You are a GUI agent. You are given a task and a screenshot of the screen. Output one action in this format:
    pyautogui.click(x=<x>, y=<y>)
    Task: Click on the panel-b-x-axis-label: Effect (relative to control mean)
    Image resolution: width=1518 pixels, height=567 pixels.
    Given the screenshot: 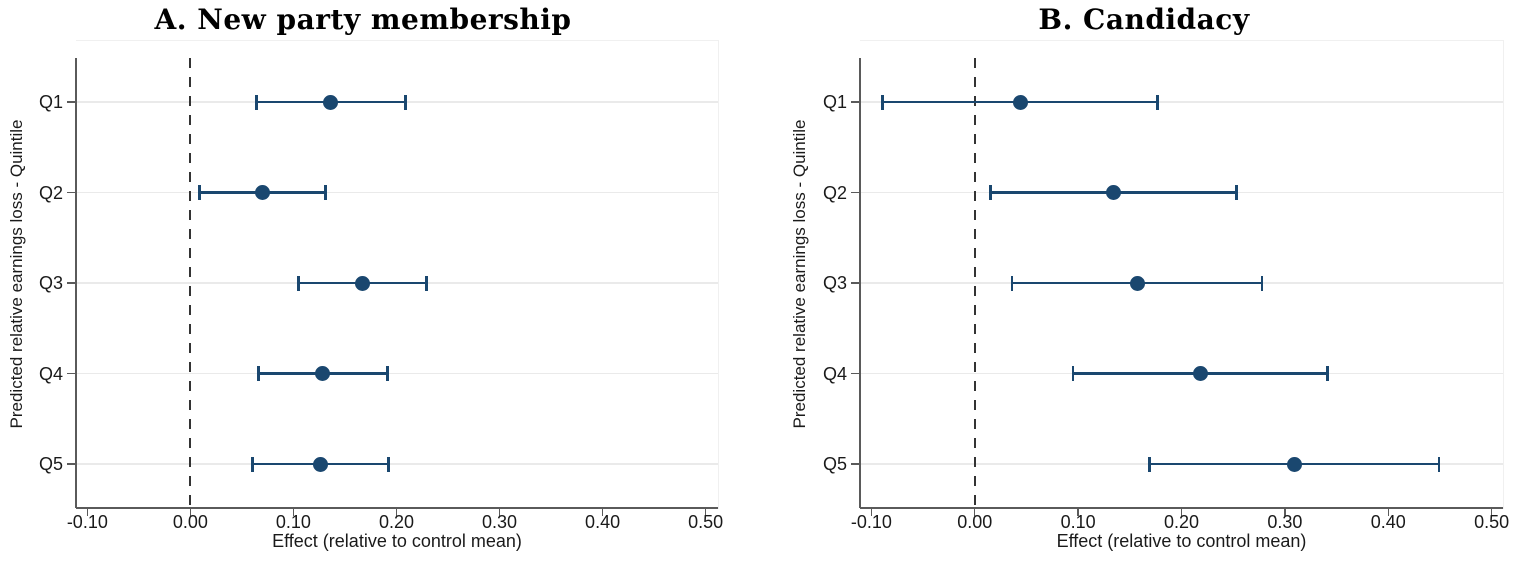 What is the action you would take?
    pyautogui.click(x=1181, y=541)
    